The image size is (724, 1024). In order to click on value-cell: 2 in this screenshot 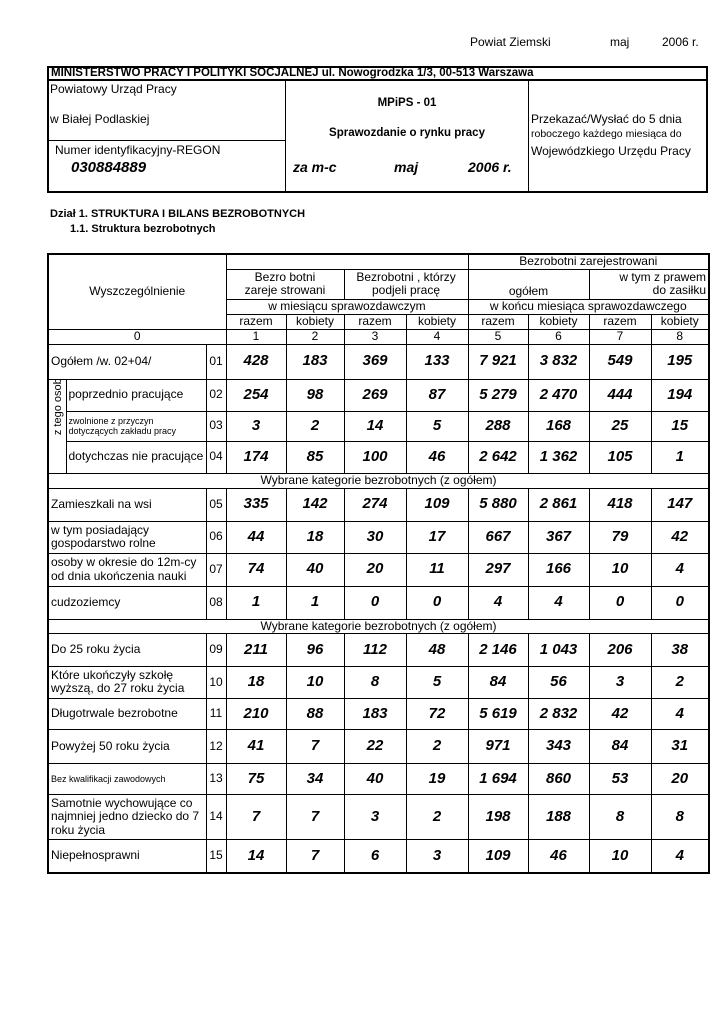, I will do `click(437, 746)`.